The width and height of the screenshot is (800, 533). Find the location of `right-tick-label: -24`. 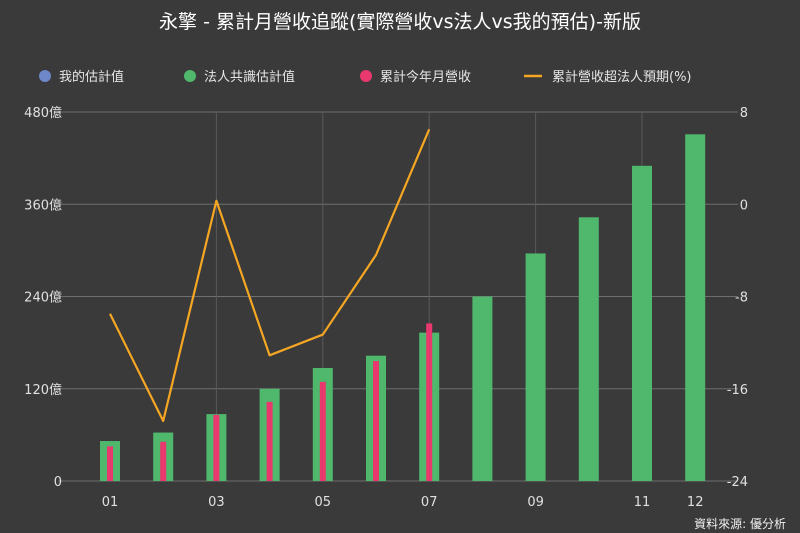

right-tick-label: -24 is located at coordinates (737, 482).